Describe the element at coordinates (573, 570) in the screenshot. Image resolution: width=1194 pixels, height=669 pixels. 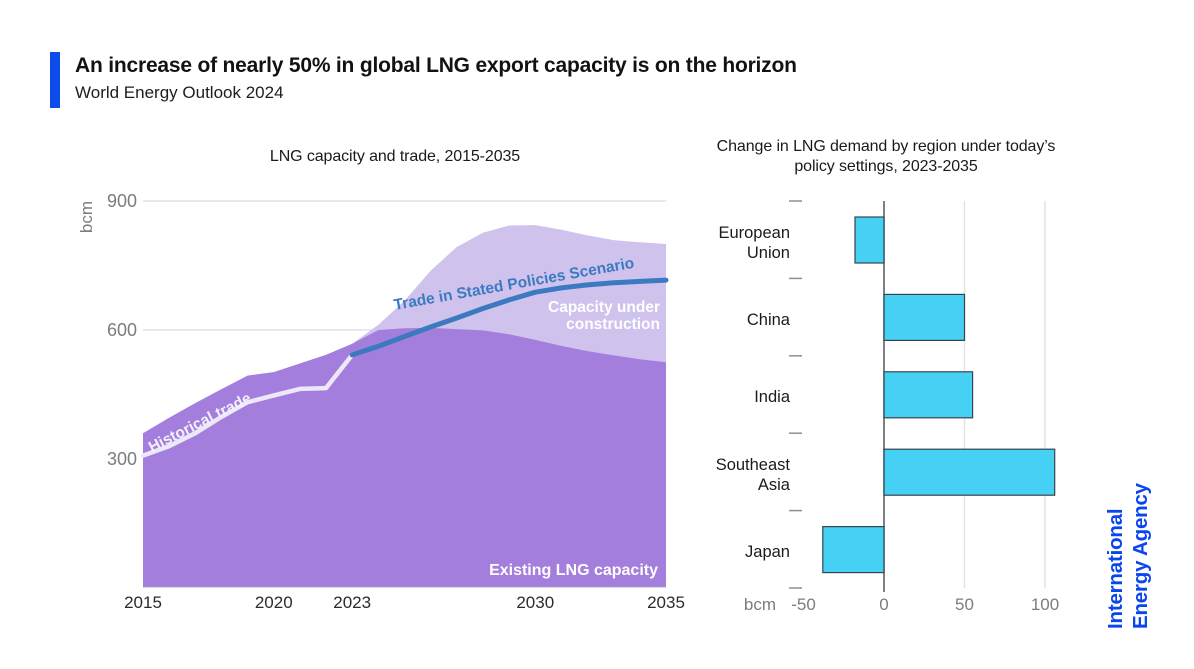
I see `existing-lng-capacity-label: Existing LNG capacity` at that location.